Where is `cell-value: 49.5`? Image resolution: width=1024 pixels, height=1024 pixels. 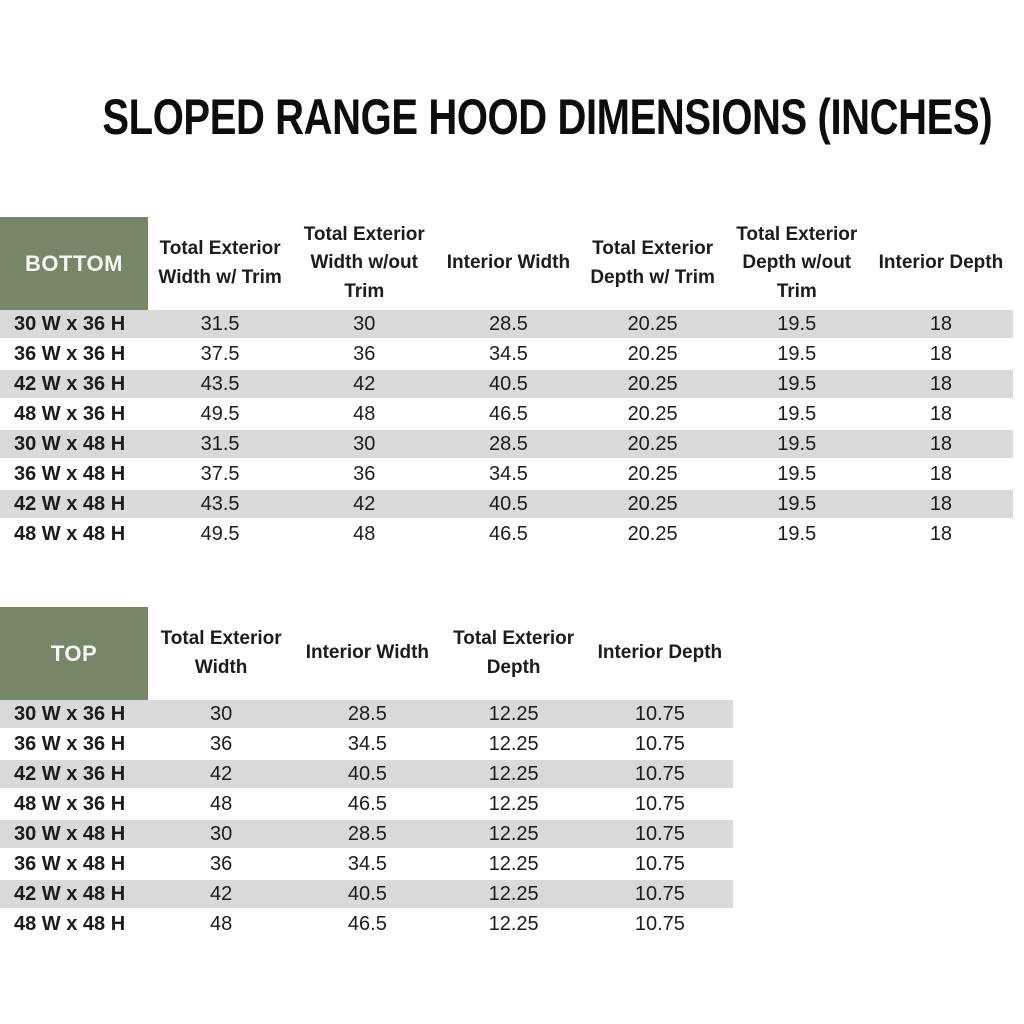 cell-value: 49.5 is located at coordinates (220, 533).